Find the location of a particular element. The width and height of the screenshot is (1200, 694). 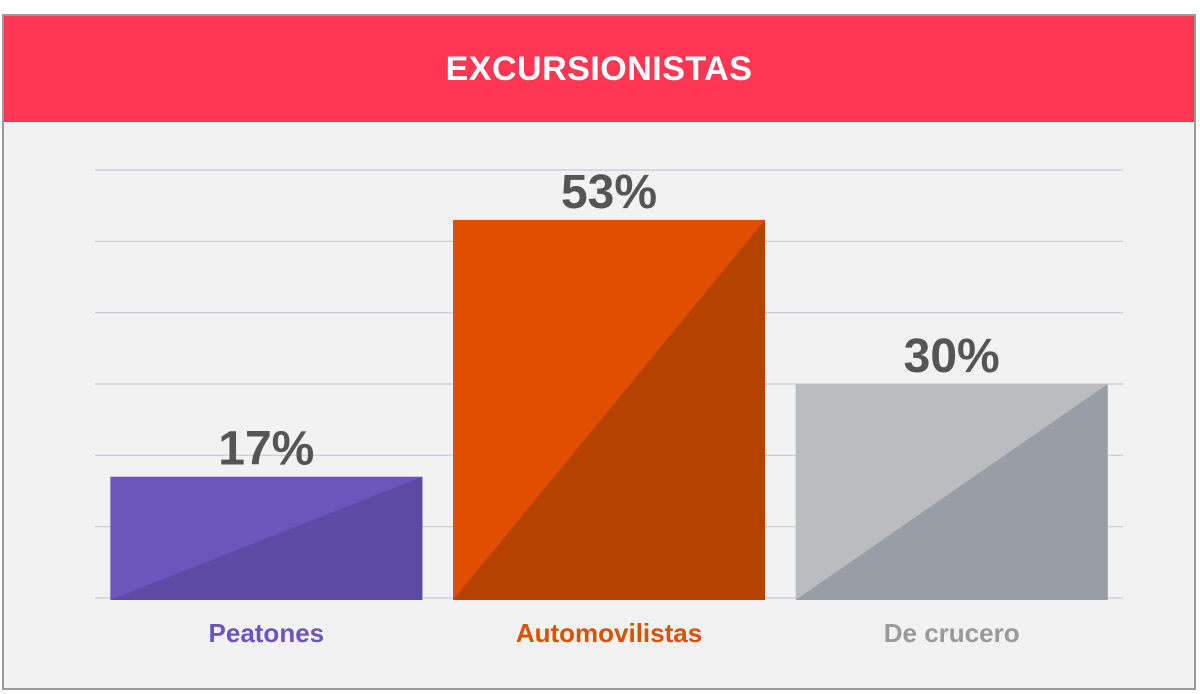

bar-shade-peatones is located at coordinates (266, 538).